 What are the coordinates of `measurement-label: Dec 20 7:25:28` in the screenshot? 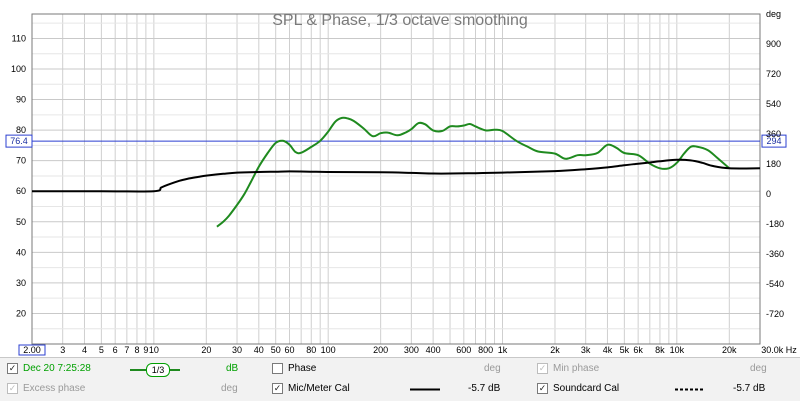 It's located at (57, 368).